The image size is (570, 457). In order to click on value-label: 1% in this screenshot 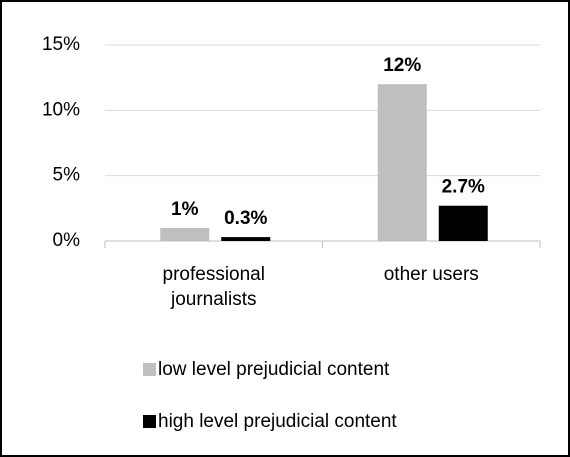, I will do `click(185, 209)`.